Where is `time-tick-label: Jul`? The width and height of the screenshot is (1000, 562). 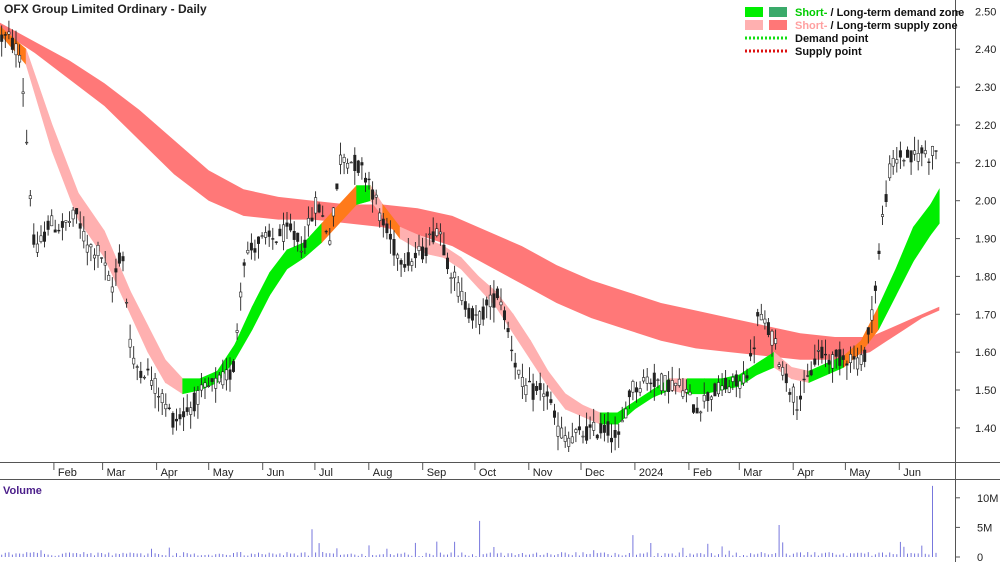
time-tick-label: Jul is located at coordinates (326, 473).